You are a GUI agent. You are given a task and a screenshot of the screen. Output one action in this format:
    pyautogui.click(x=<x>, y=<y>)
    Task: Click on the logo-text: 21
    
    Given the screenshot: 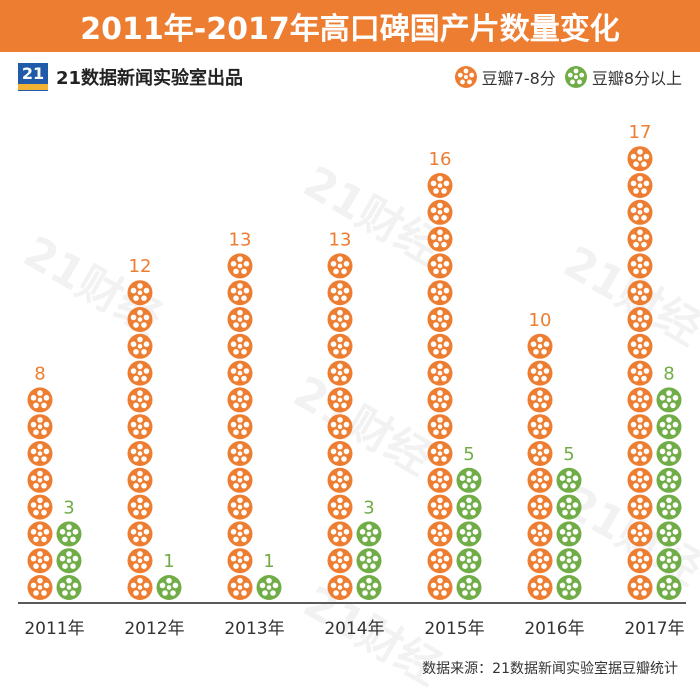 What is the action you would take?
    pyautogui.click(x=33, y=73)
    